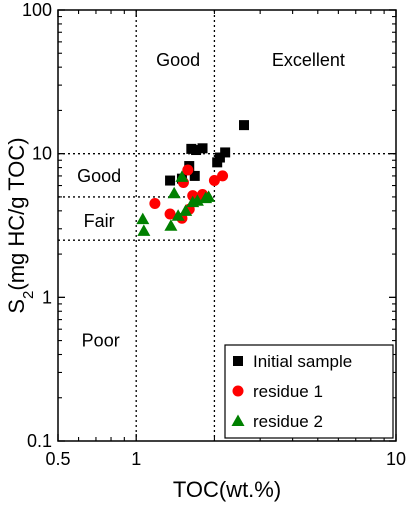 This screenshot has width=408, height=507. Describe the element at coordinates (39, 441) in the screenshot. I see `y-tick-label: 0.1` at that location.